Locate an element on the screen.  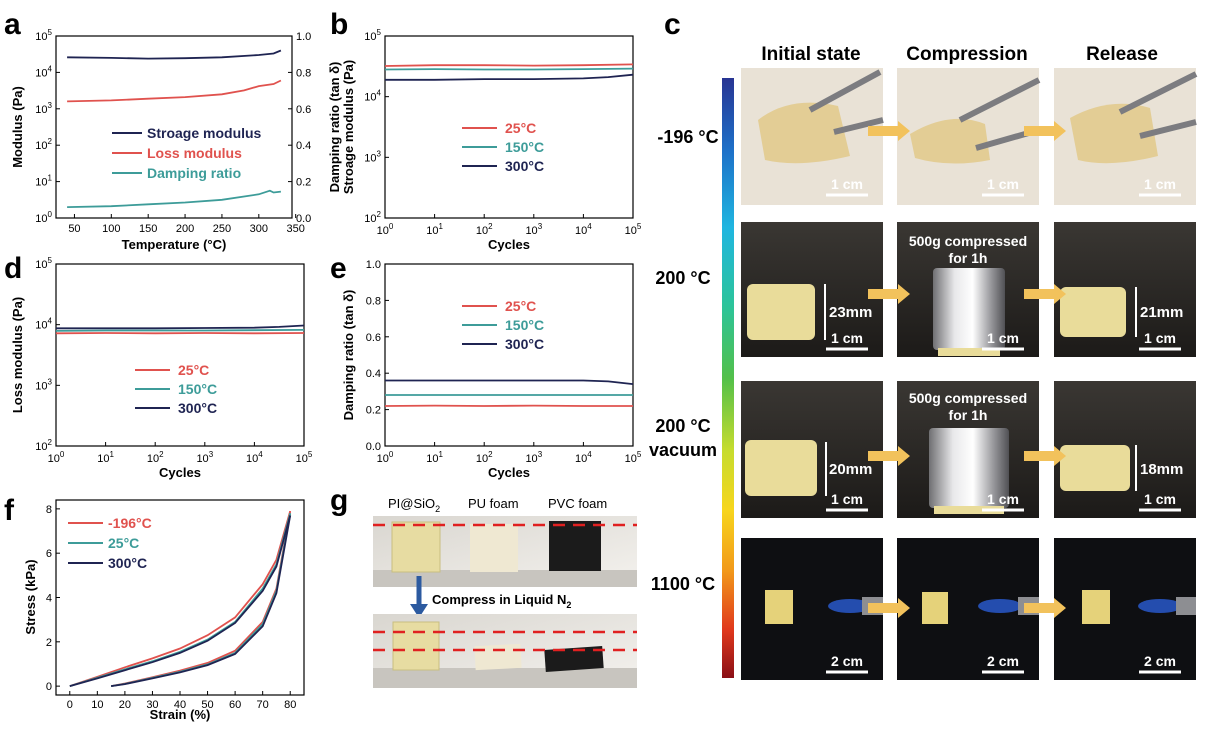
c-compress-label-3-b: for 1h is located at coordinates (968, 415).